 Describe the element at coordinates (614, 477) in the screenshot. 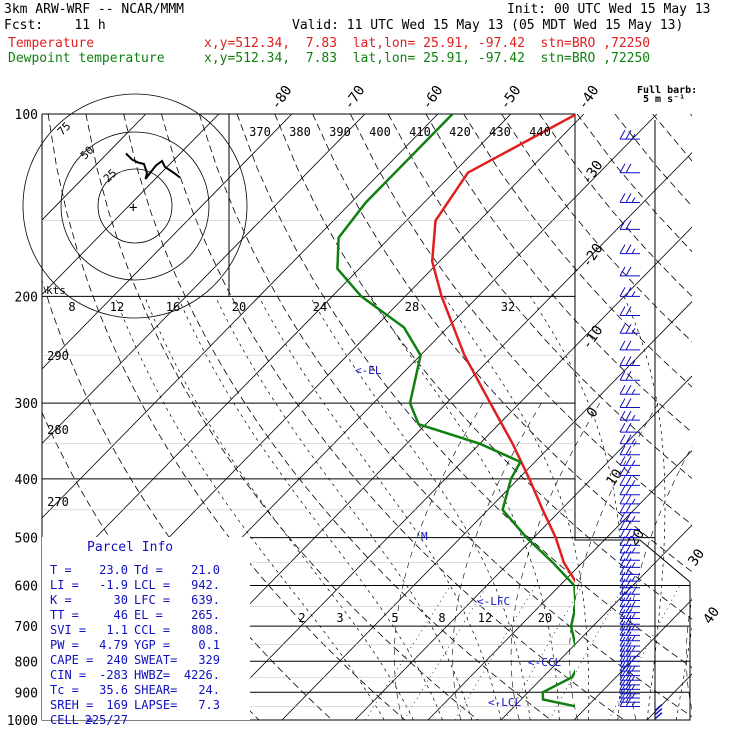

I see `temperature-axis-label: 10` at that location.